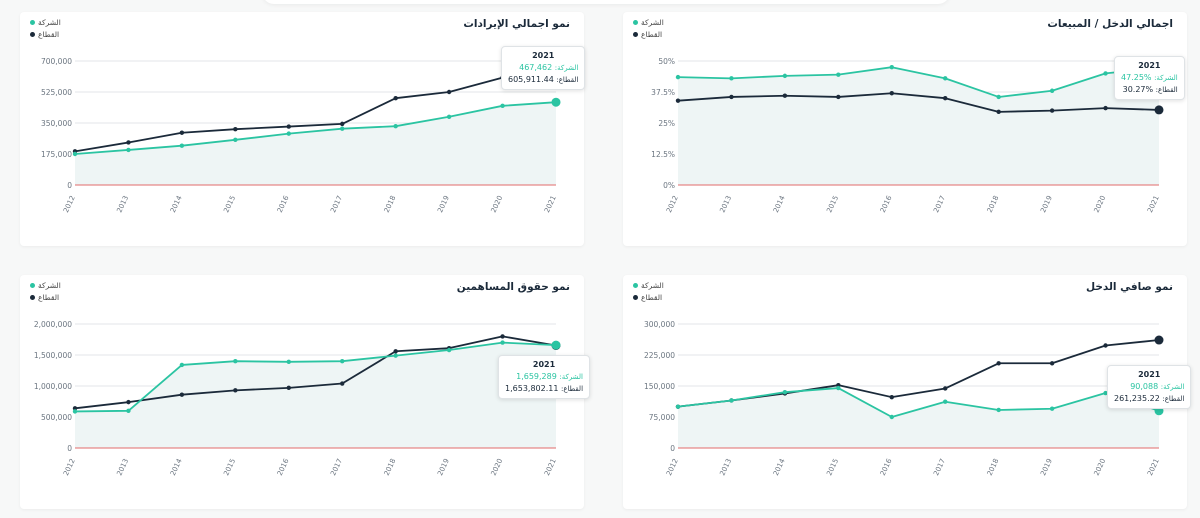 The width and height of the screenshot is (1200, 518). Describe the element at coordinates (659, 386) in the screenshot. I see `y-tick-label: 150,000` at that location.